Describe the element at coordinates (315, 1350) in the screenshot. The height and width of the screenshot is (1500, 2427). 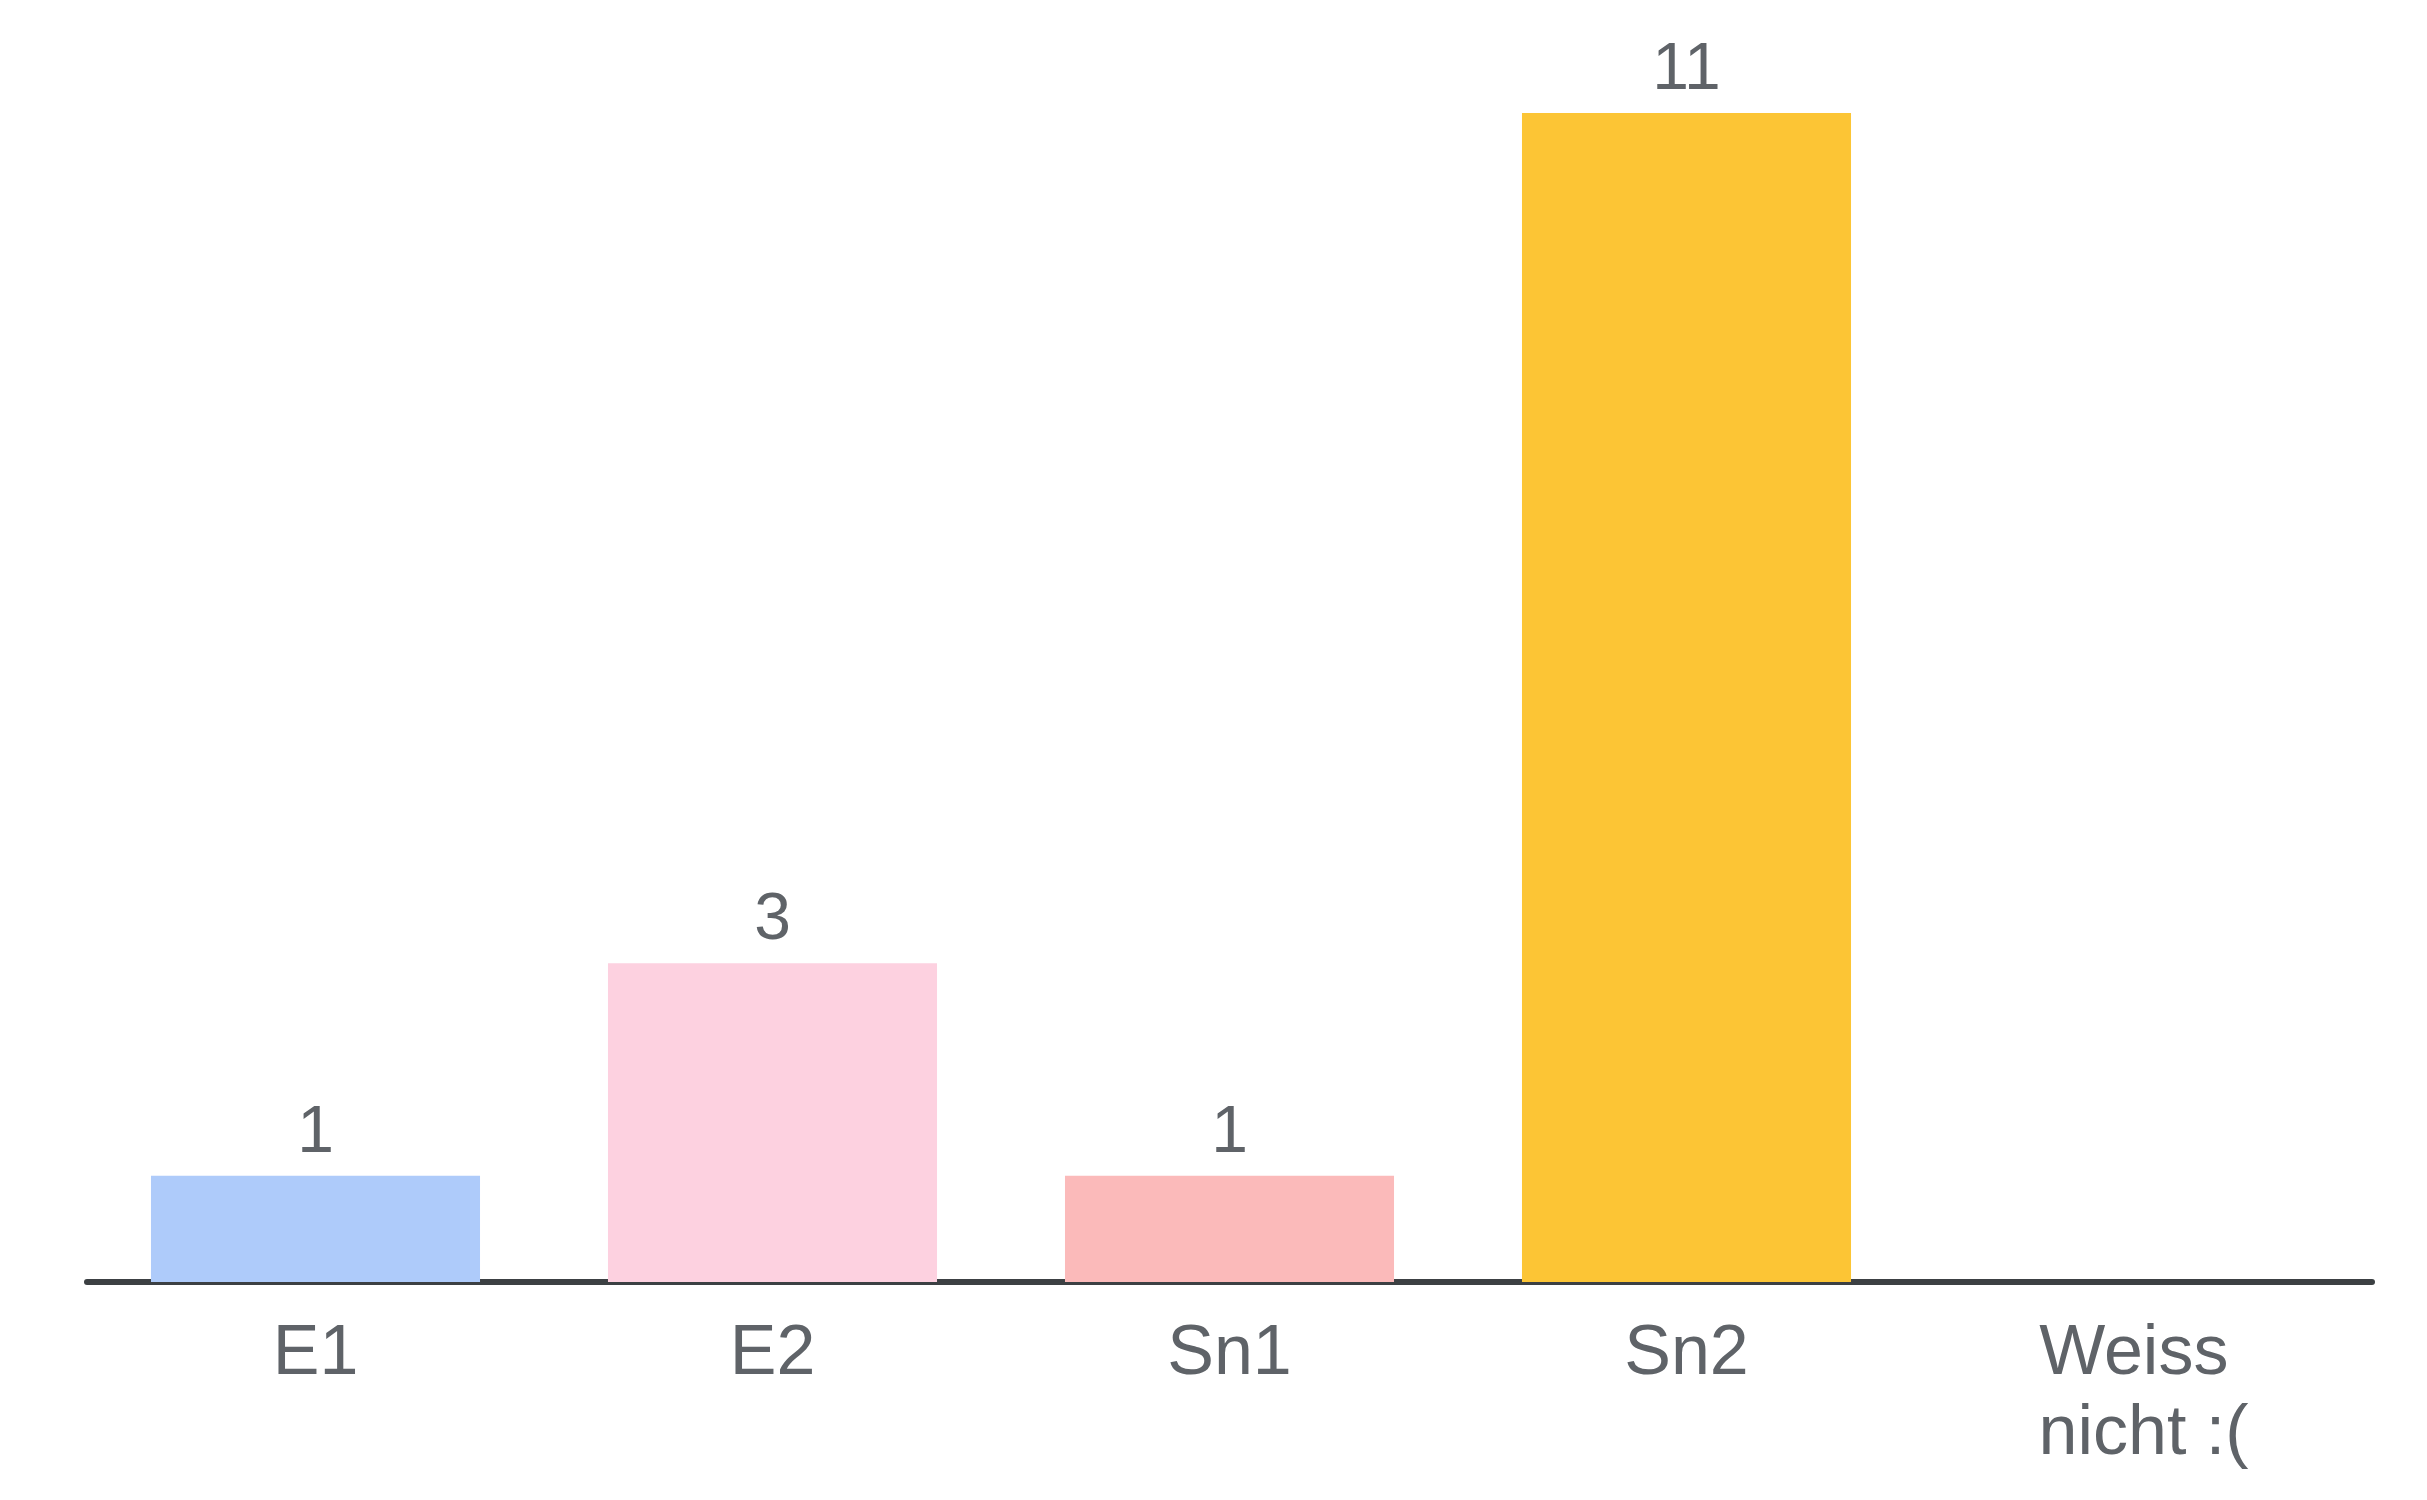
I see `x-tick-label: E1` at that location.